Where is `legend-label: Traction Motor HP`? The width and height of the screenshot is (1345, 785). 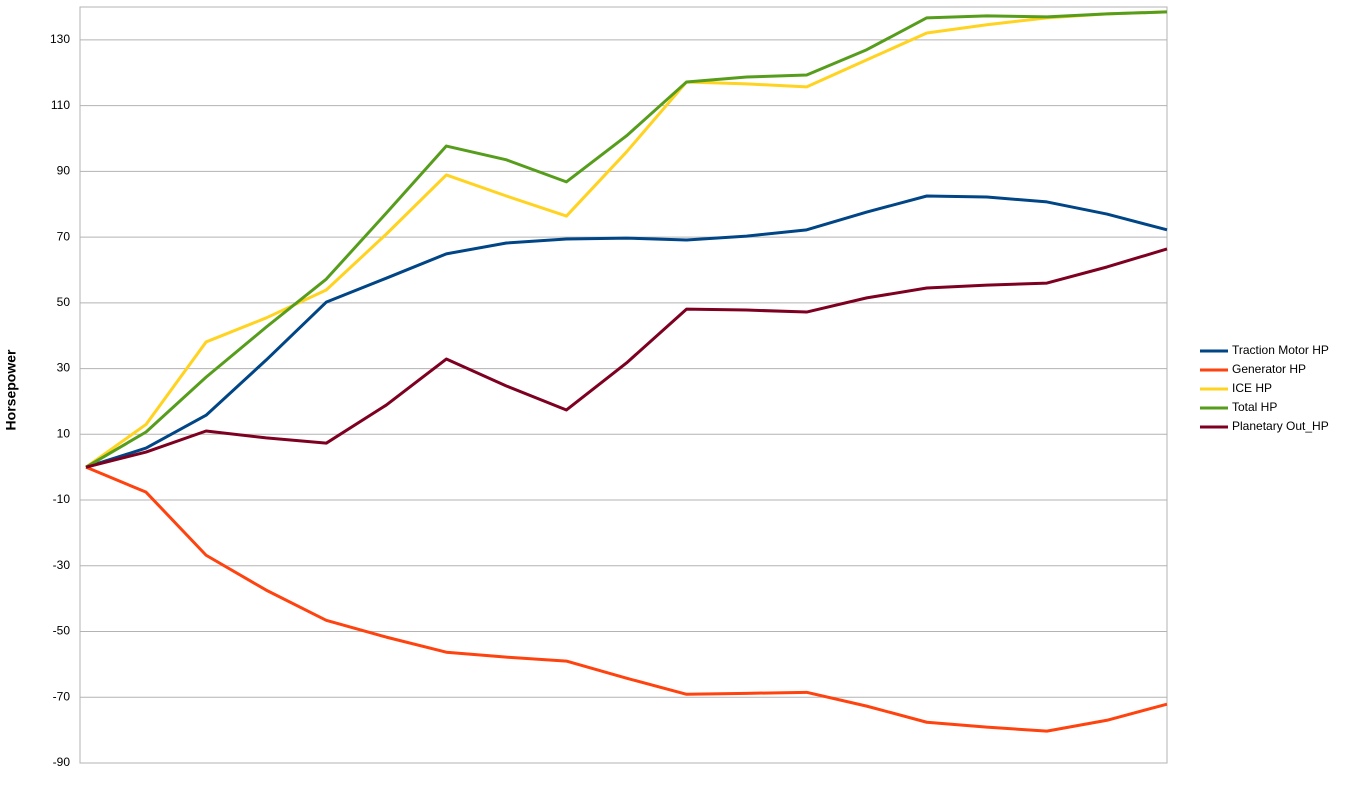 legend-label: Traction Motor HP is located at coordinates (1280, 350).